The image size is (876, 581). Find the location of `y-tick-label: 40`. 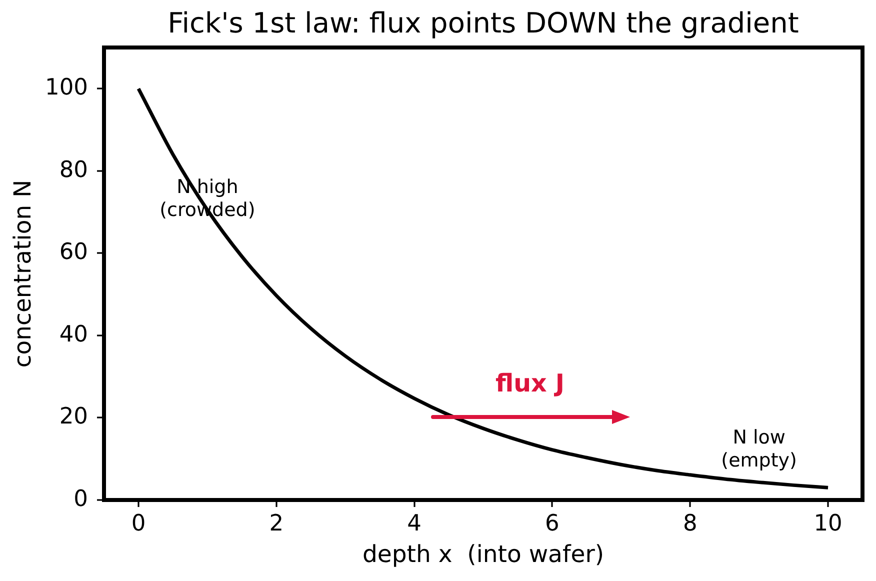

y-tick-label: 40 is located at coordinates (73, 334).